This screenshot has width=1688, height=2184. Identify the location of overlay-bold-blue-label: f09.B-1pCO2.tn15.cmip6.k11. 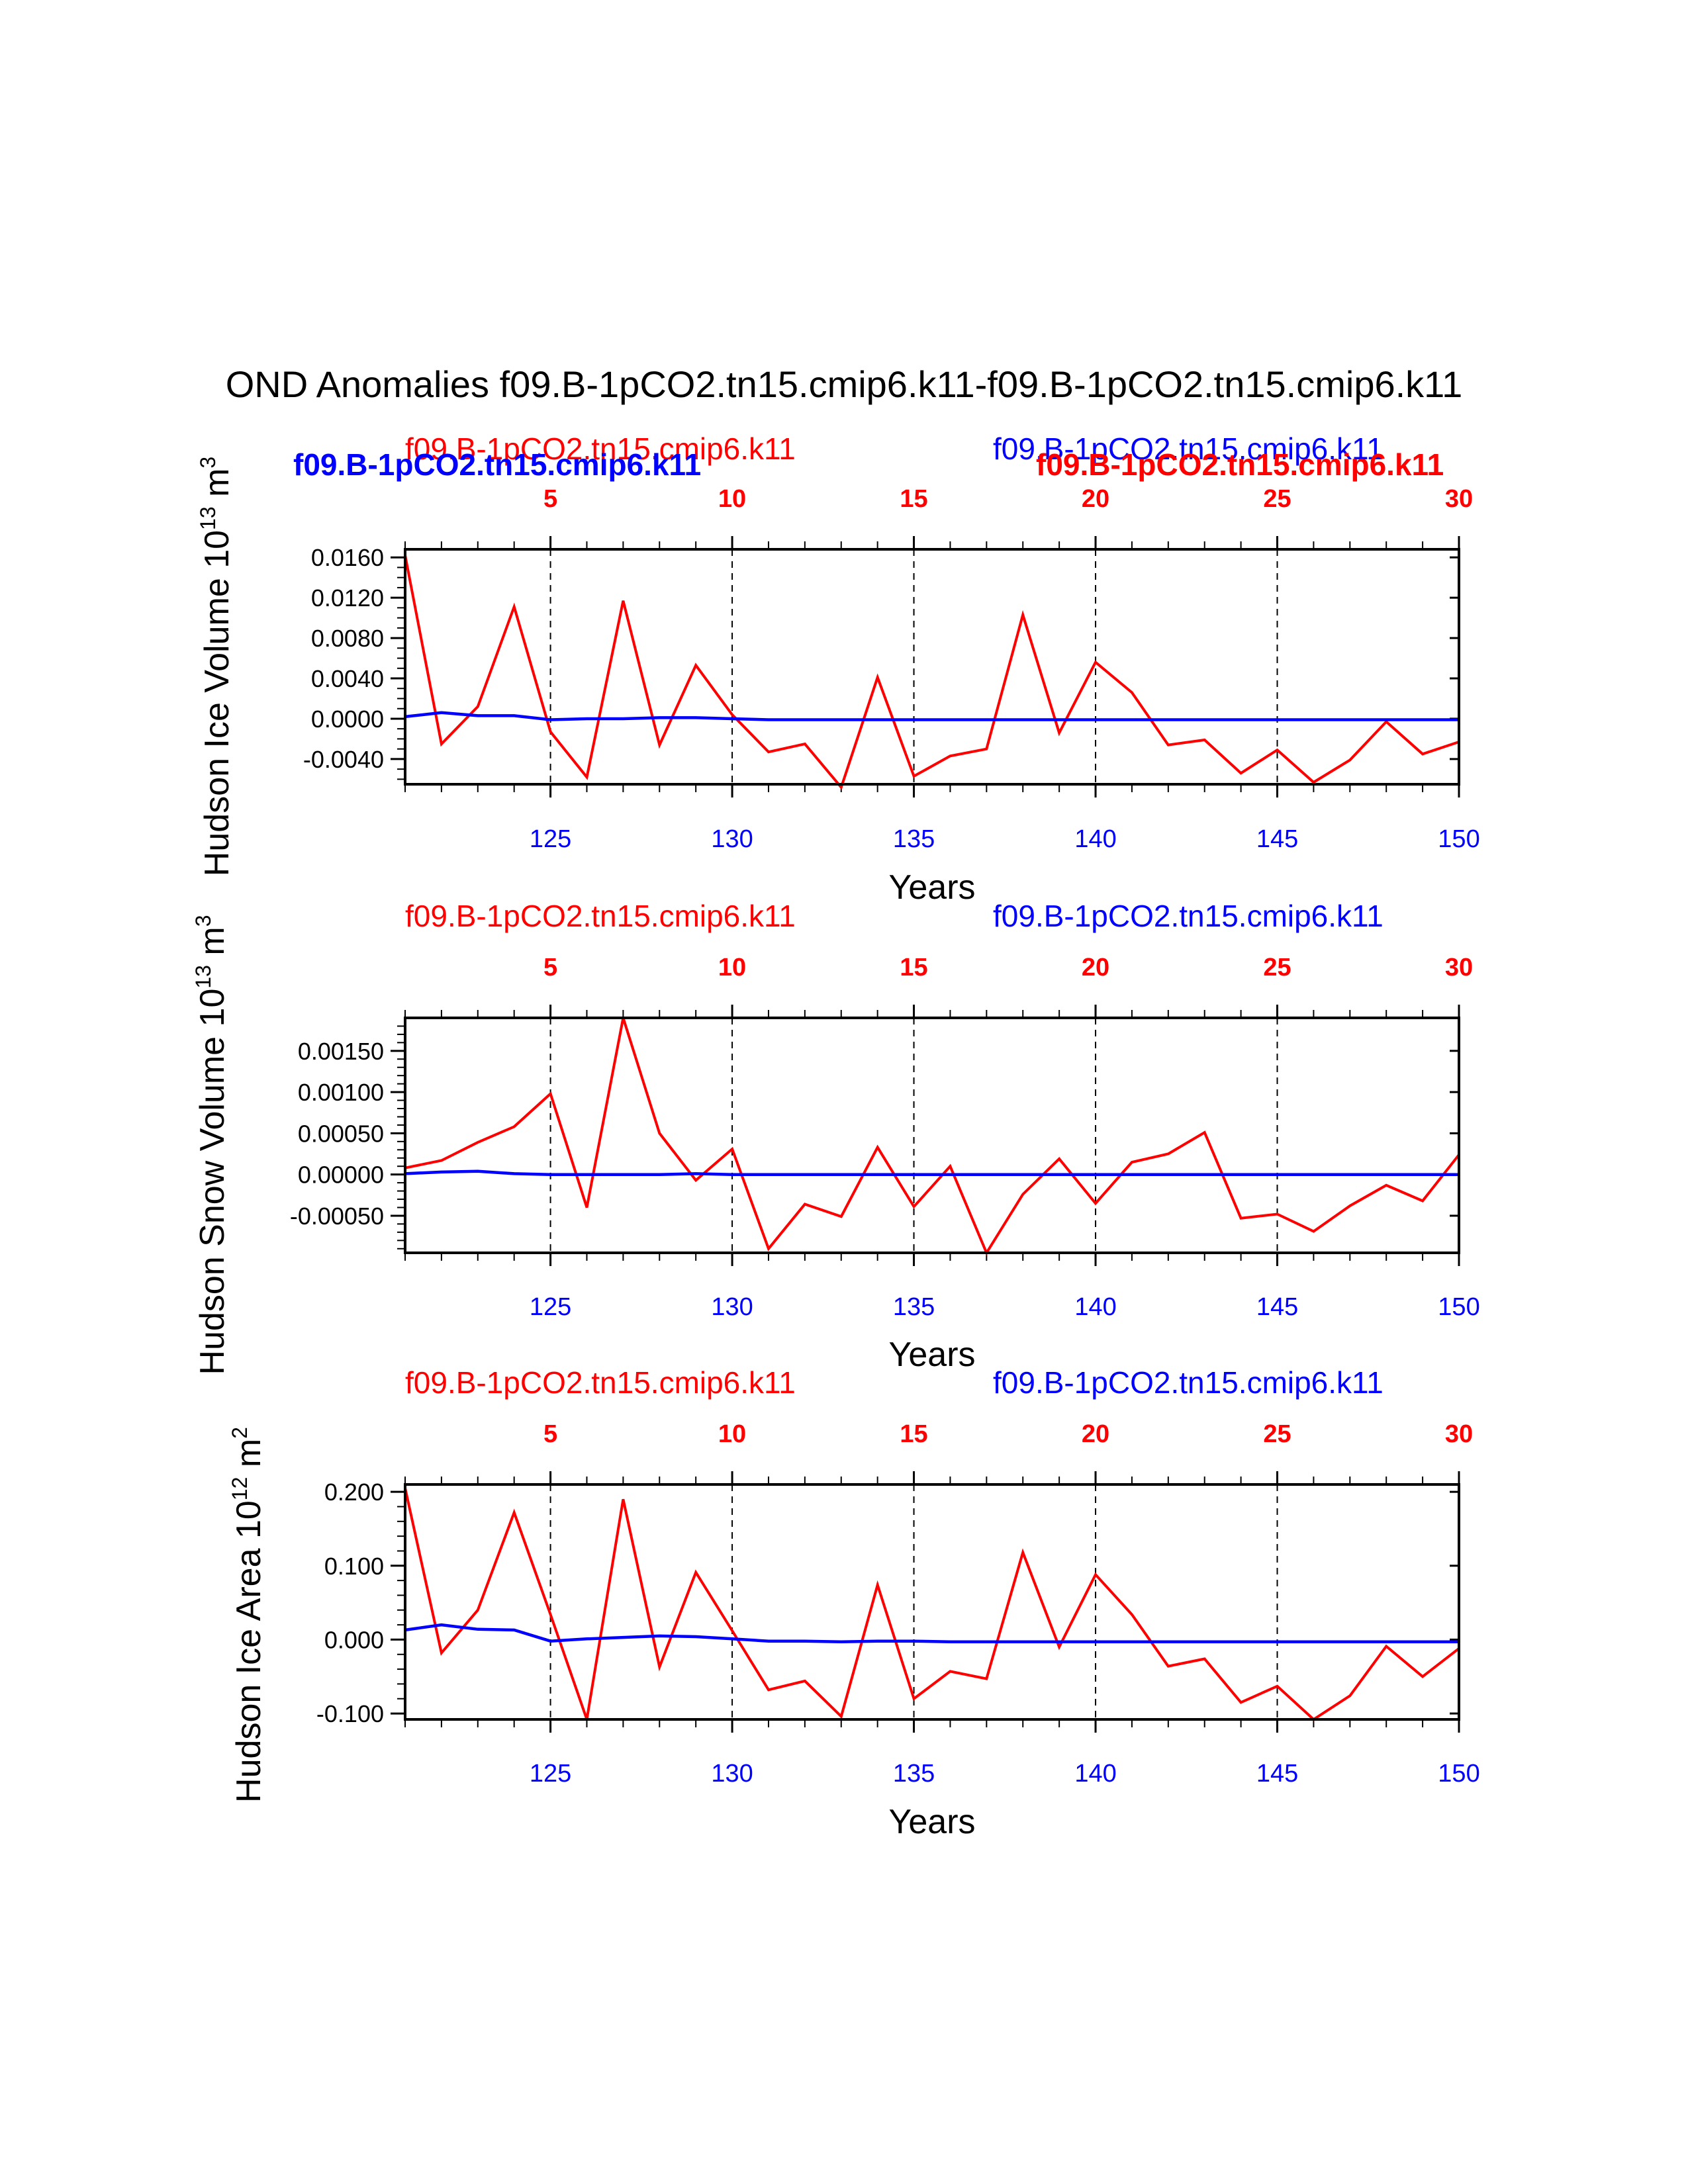
(497, 464).